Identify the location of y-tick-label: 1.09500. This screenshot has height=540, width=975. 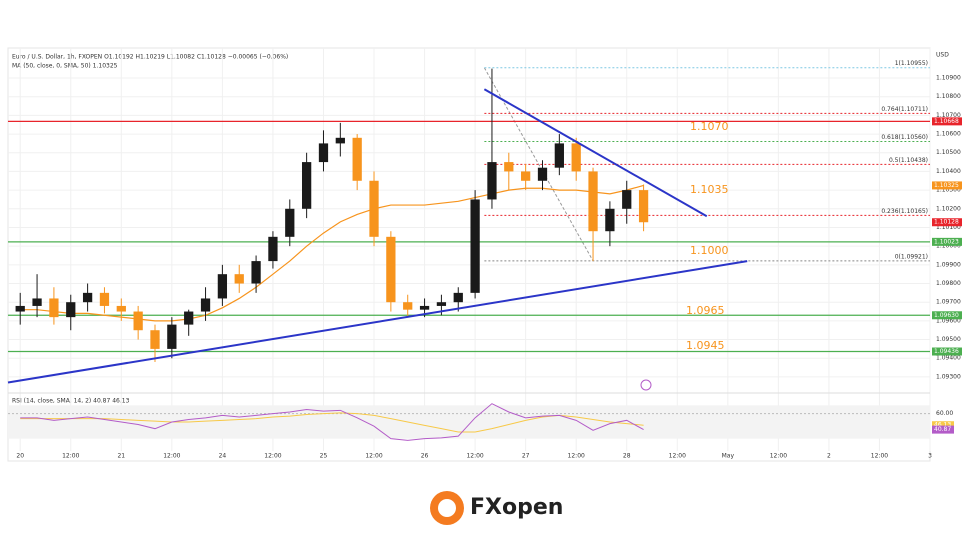
(948, 339).